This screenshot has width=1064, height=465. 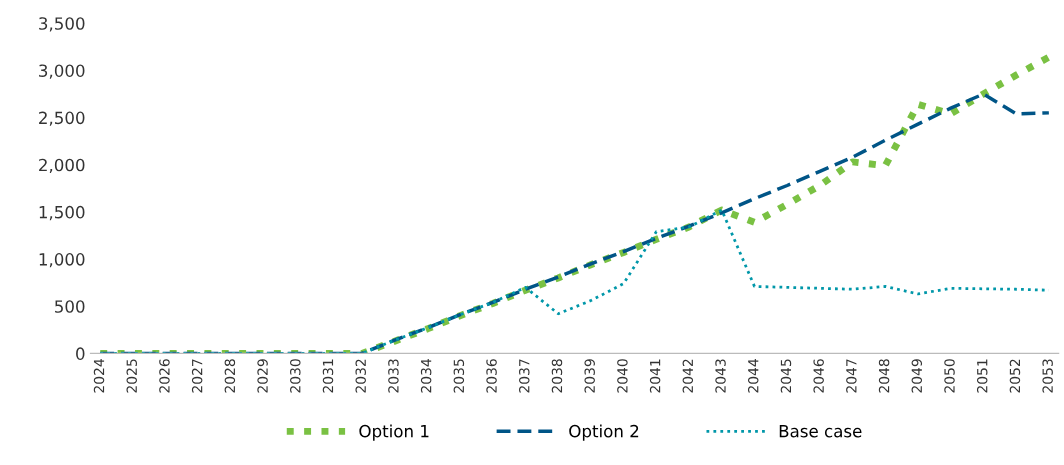 I want to click on x-tick-label: 2040, so click(x=622, y=376).